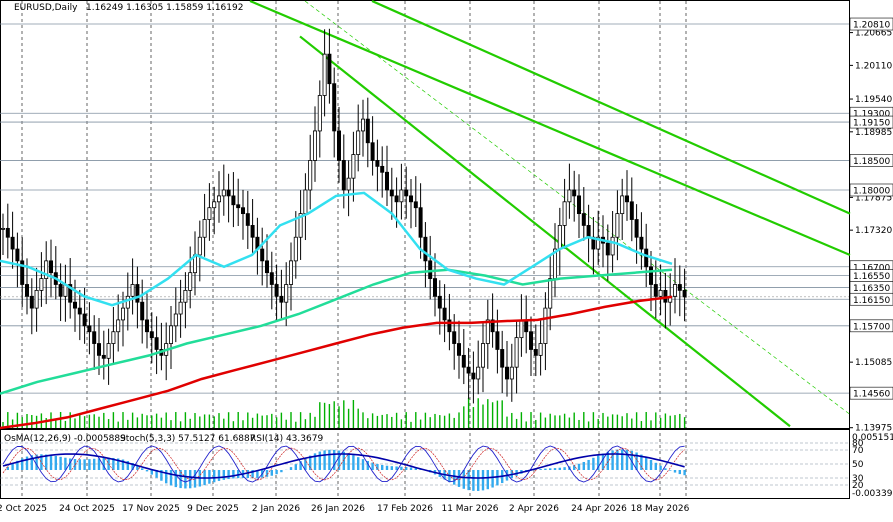 This screenshot has height=522, width=893. What do you see at coordinates (534, 509) in the screenshot?
I see `x-tick-label: 2 Apr 2026` at bounding box center [534, 509].